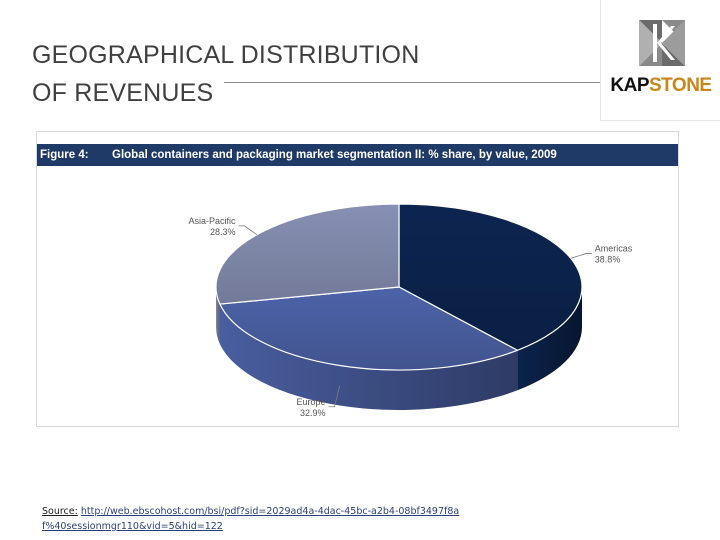 This screenshot has width=720, height=540. What do you see at coordinates (218, 316) in the screenshot?
I see `pie-side-asia-pacific` at bounding box center [218, 316].